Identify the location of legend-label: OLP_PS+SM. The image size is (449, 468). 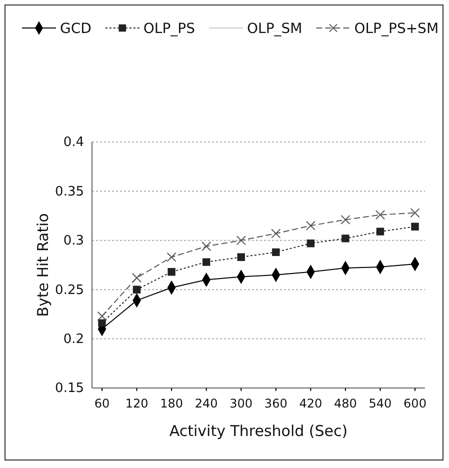
(396, 29).